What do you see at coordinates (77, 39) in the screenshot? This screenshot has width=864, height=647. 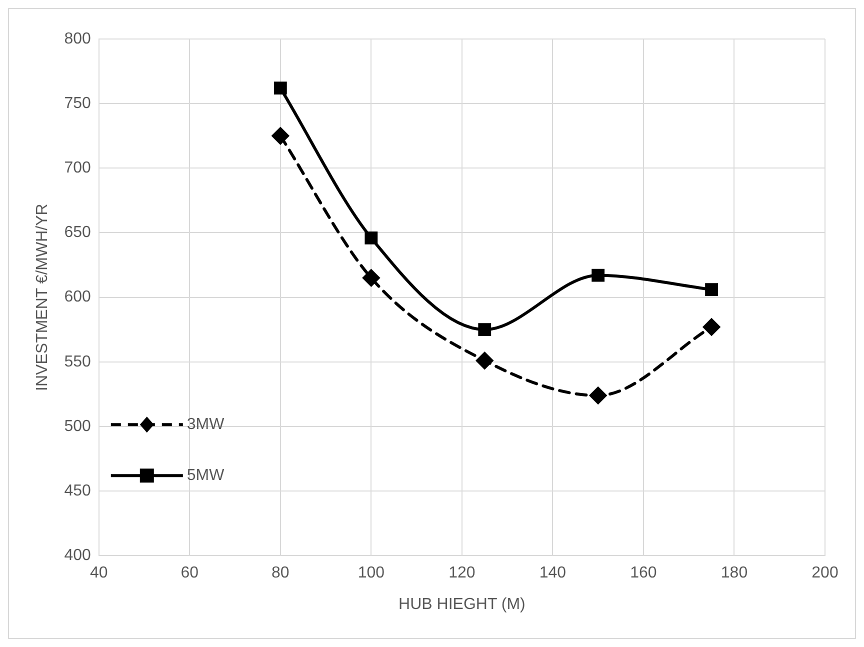 I see `y-tick-label: 800` at bounding box center [77, 39].